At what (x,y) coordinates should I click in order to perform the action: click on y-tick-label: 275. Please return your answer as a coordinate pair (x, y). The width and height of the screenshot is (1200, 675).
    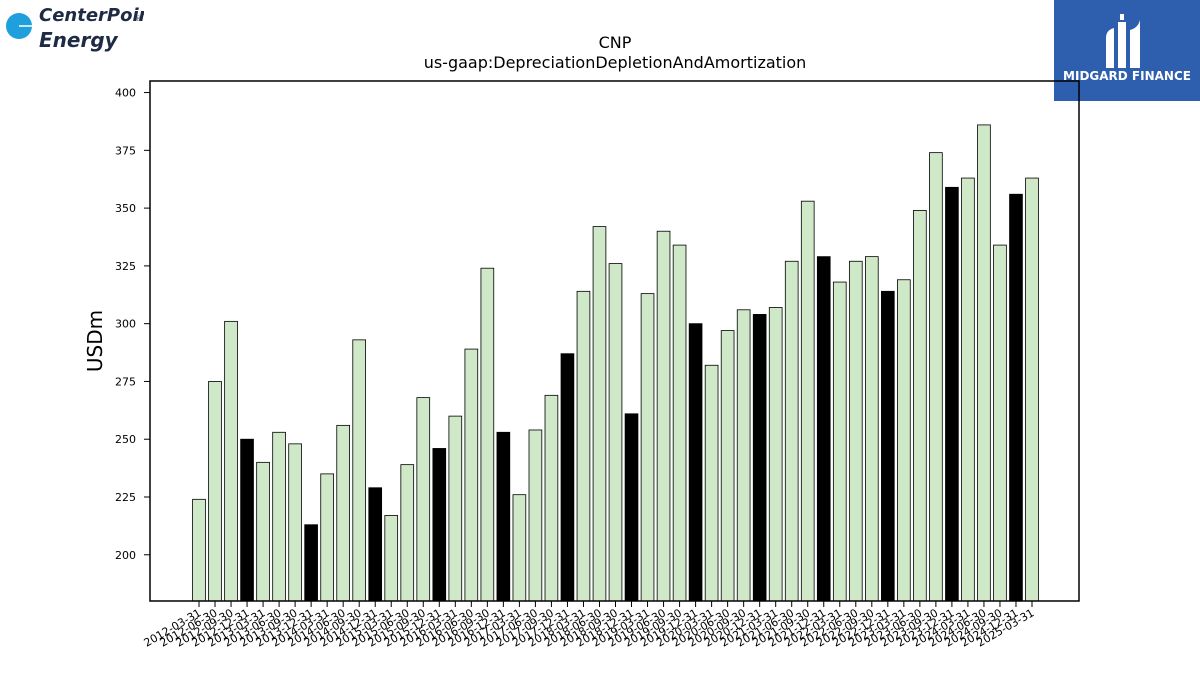
    Looking at the image, I should click on (125, 381).